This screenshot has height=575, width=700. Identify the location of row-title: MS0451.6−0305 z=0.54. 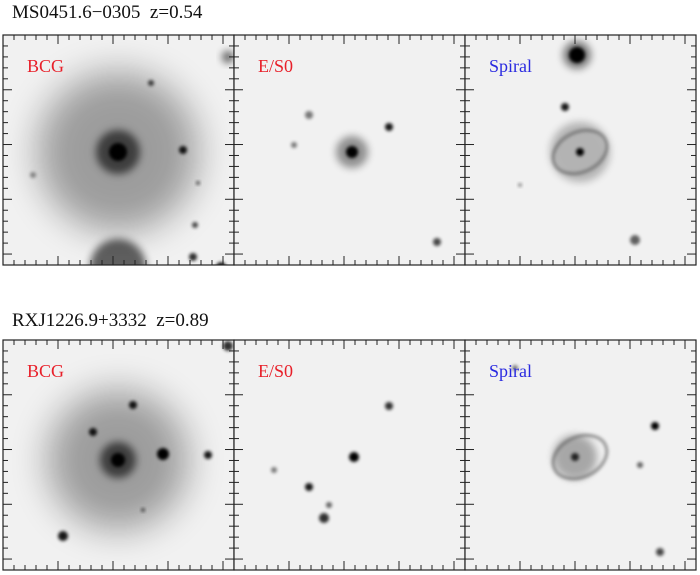
(107, 12).